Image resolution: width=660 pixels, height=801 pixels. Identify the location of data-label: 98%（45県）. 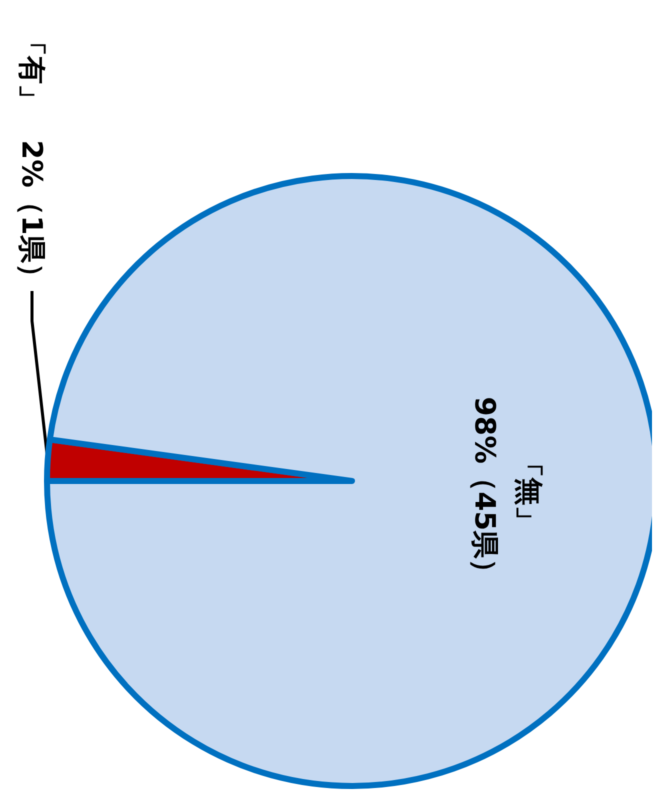
(485, 491).